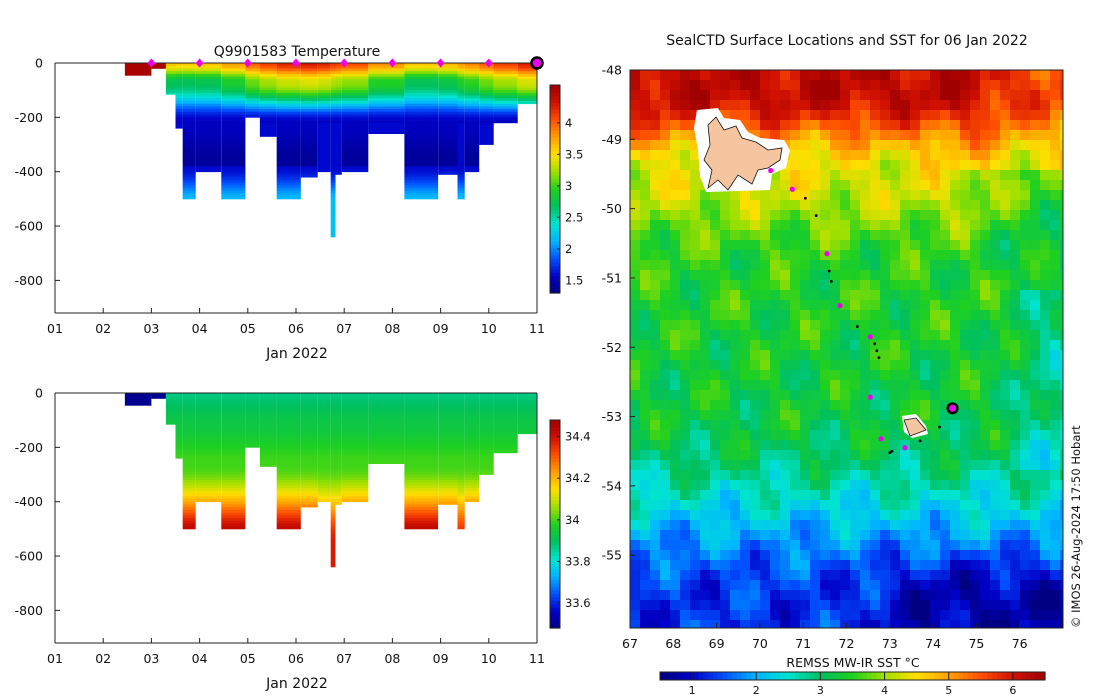 The width and height of the screenshot is (1100, 700). I want to click on sst-colorbar-segment, so click(836, 676).